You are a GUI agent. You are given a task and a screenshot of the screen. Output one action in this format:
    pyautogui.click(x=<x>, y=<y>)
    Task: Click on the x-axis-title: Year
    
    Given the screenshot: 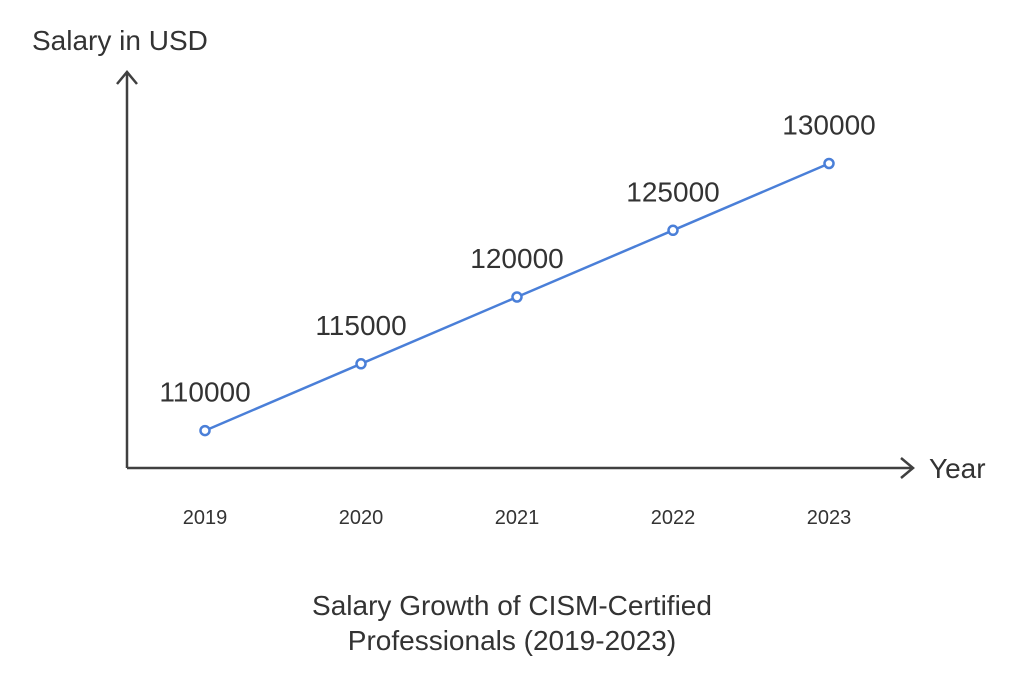 What is the action you would take?
    pyautogui.click(x=957, y=468)
    